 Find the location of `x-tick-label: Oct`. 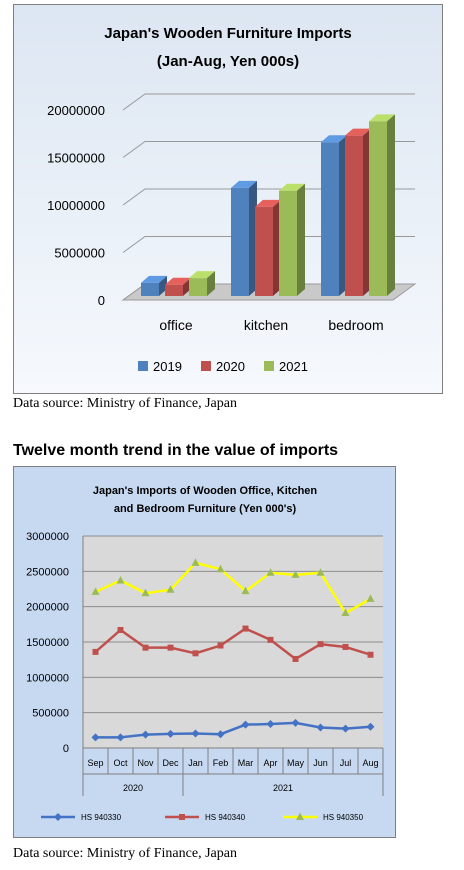

x-tick-label: Oct is located at coordinates (120, 763).